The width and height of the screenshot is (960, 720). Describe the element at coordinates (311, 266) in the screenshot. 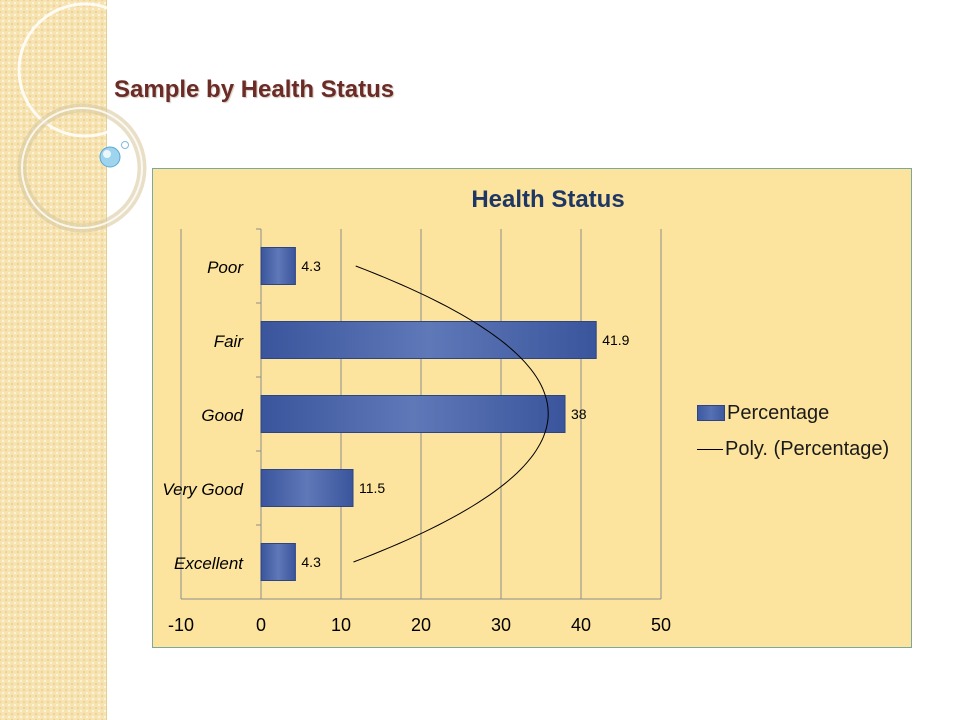

I see `data-label-0: 4.3` at that location.